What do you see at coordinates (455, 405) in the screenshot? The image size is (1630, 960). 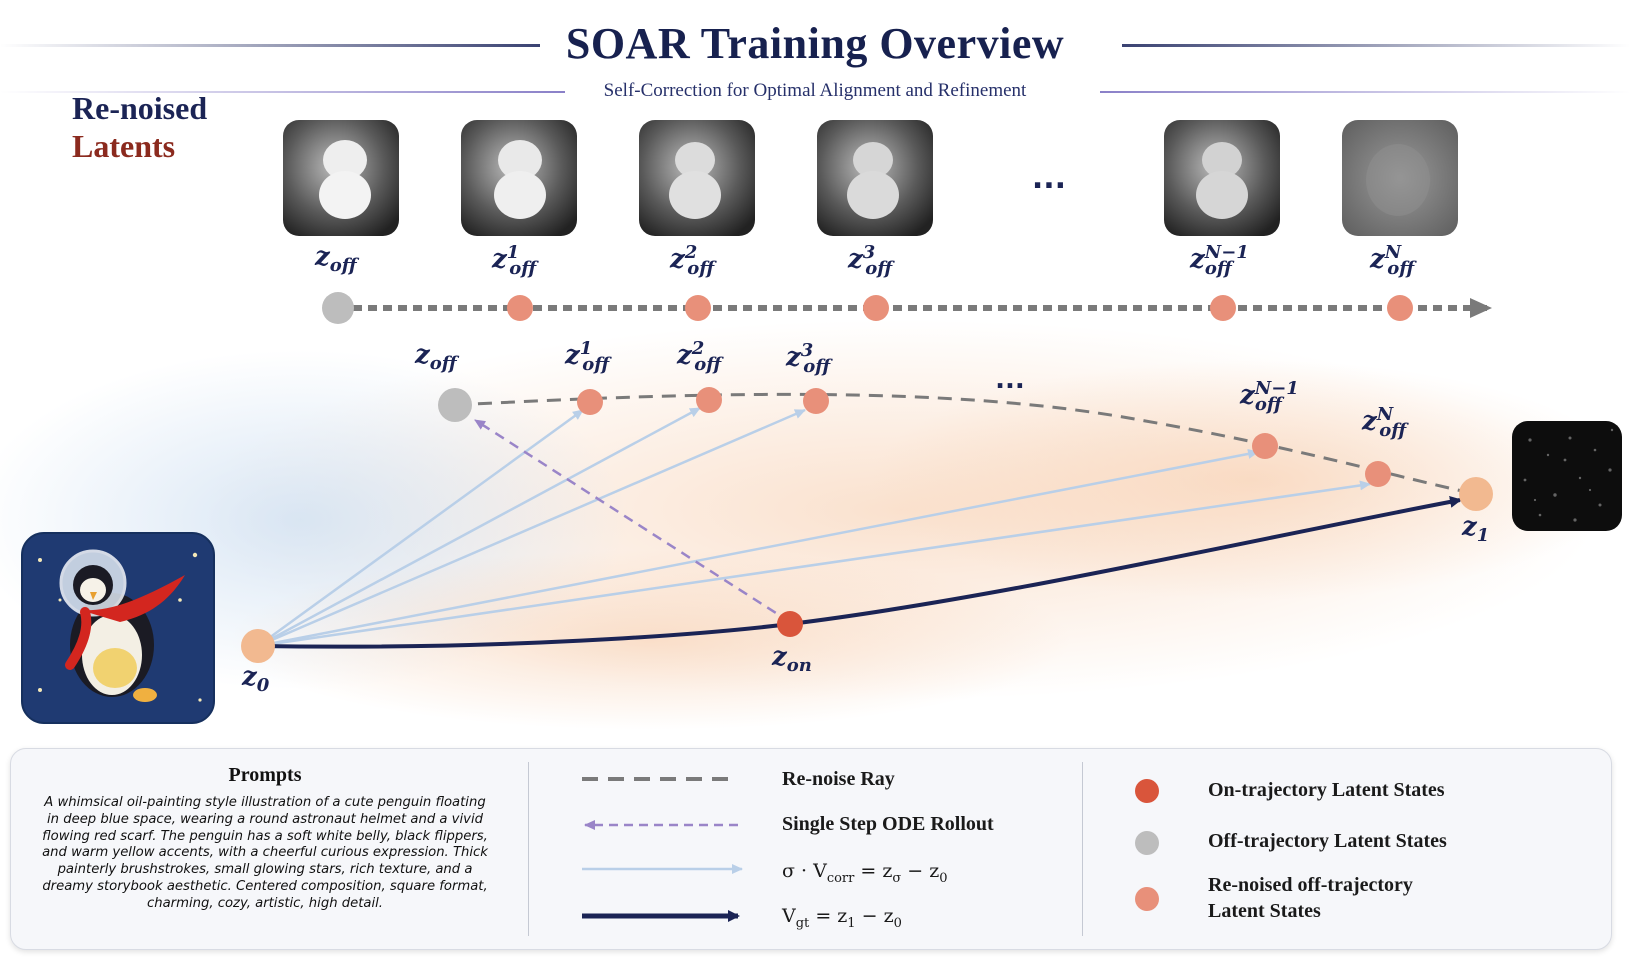 I see `arc-node-off` at bounding box center [455, 405].